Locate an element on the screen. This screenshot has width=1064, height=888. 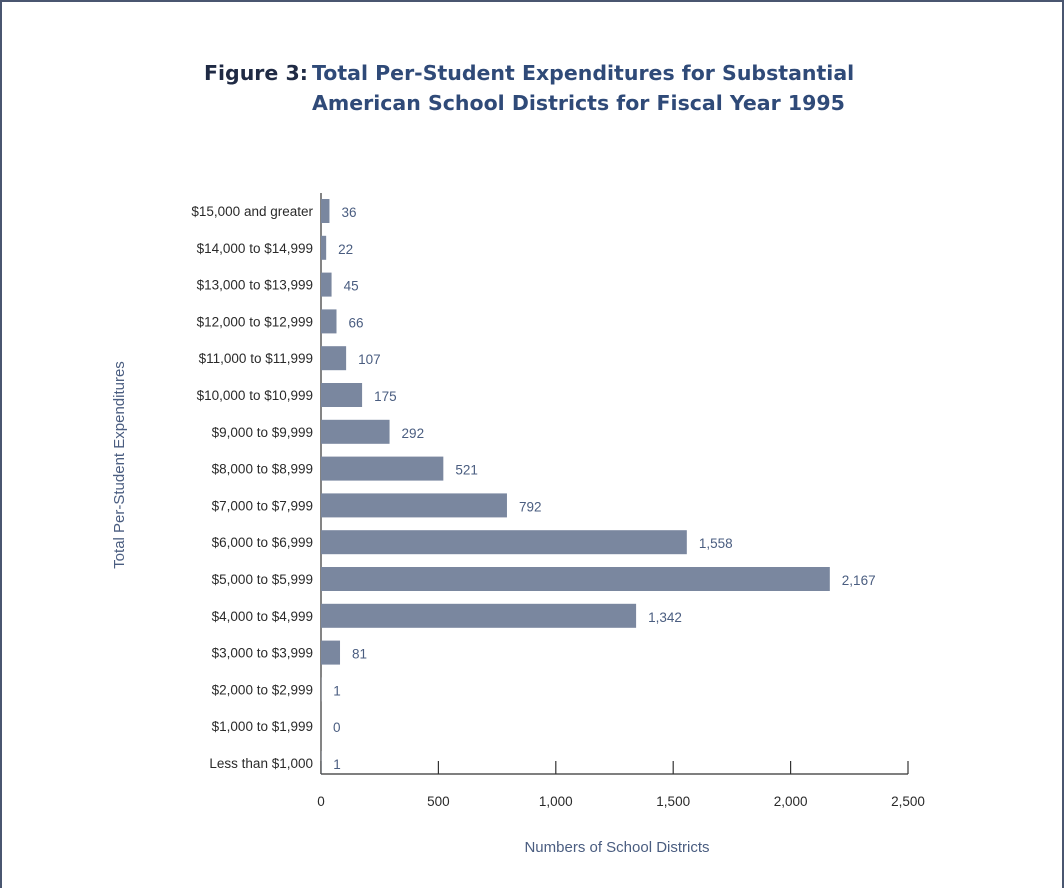
y-category-label: $2,000 to $2,999 is located at coordinates (262, 689).